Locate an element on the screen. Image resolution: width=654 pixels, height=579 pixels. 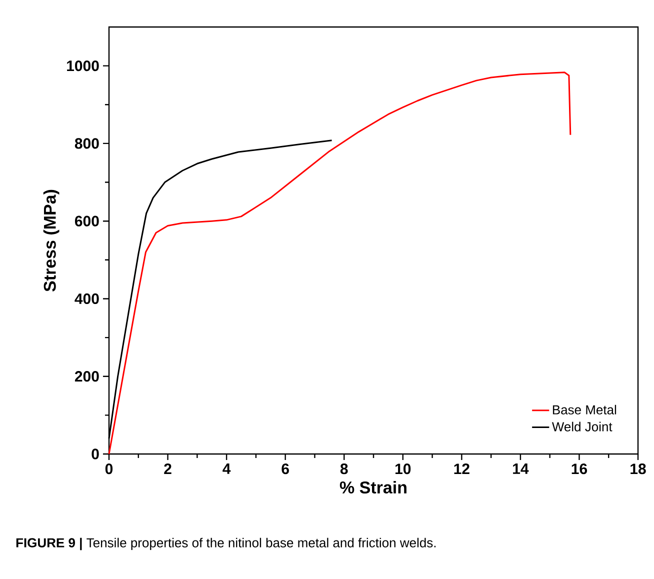
x-tick-label: 6 is located at coordinates (285, 469).